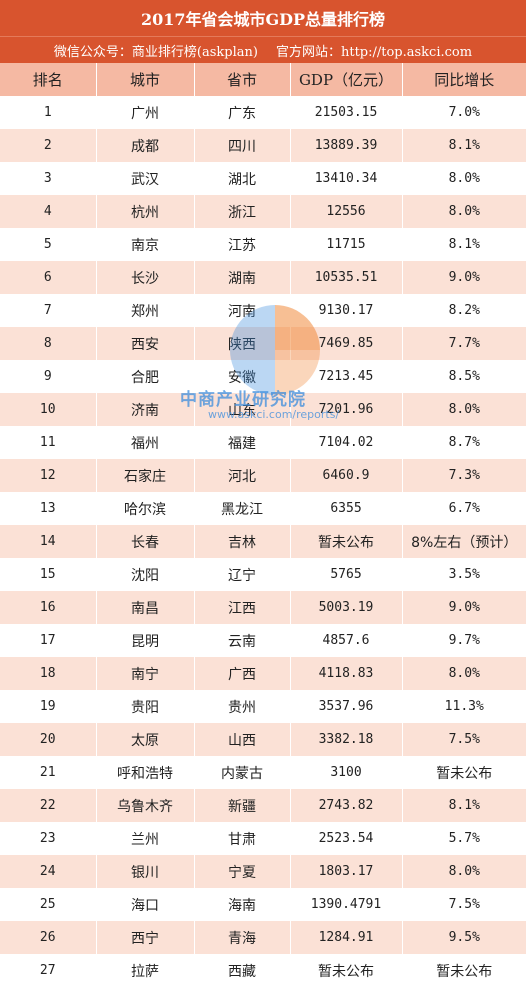 The width and height of the screenshot is (526, 988). I want to click on rank-cell: 7, so click(48, 310).